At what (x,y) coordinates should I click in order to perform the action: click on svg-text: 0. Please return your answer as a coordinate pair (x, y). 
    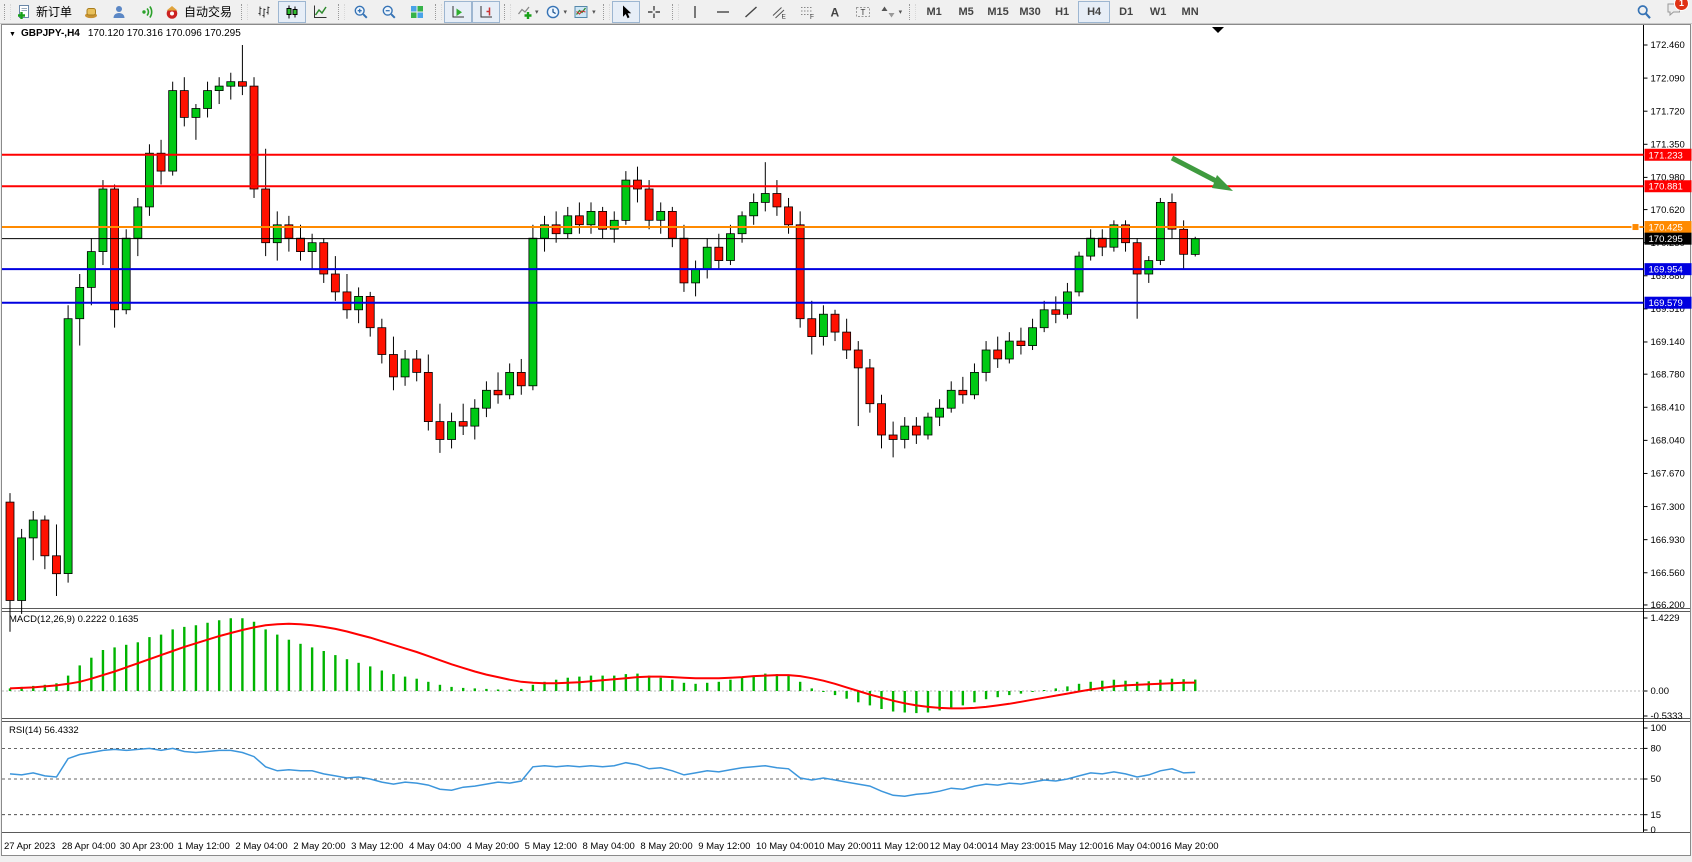
    Looking at the image, I should click on (1653, 830).